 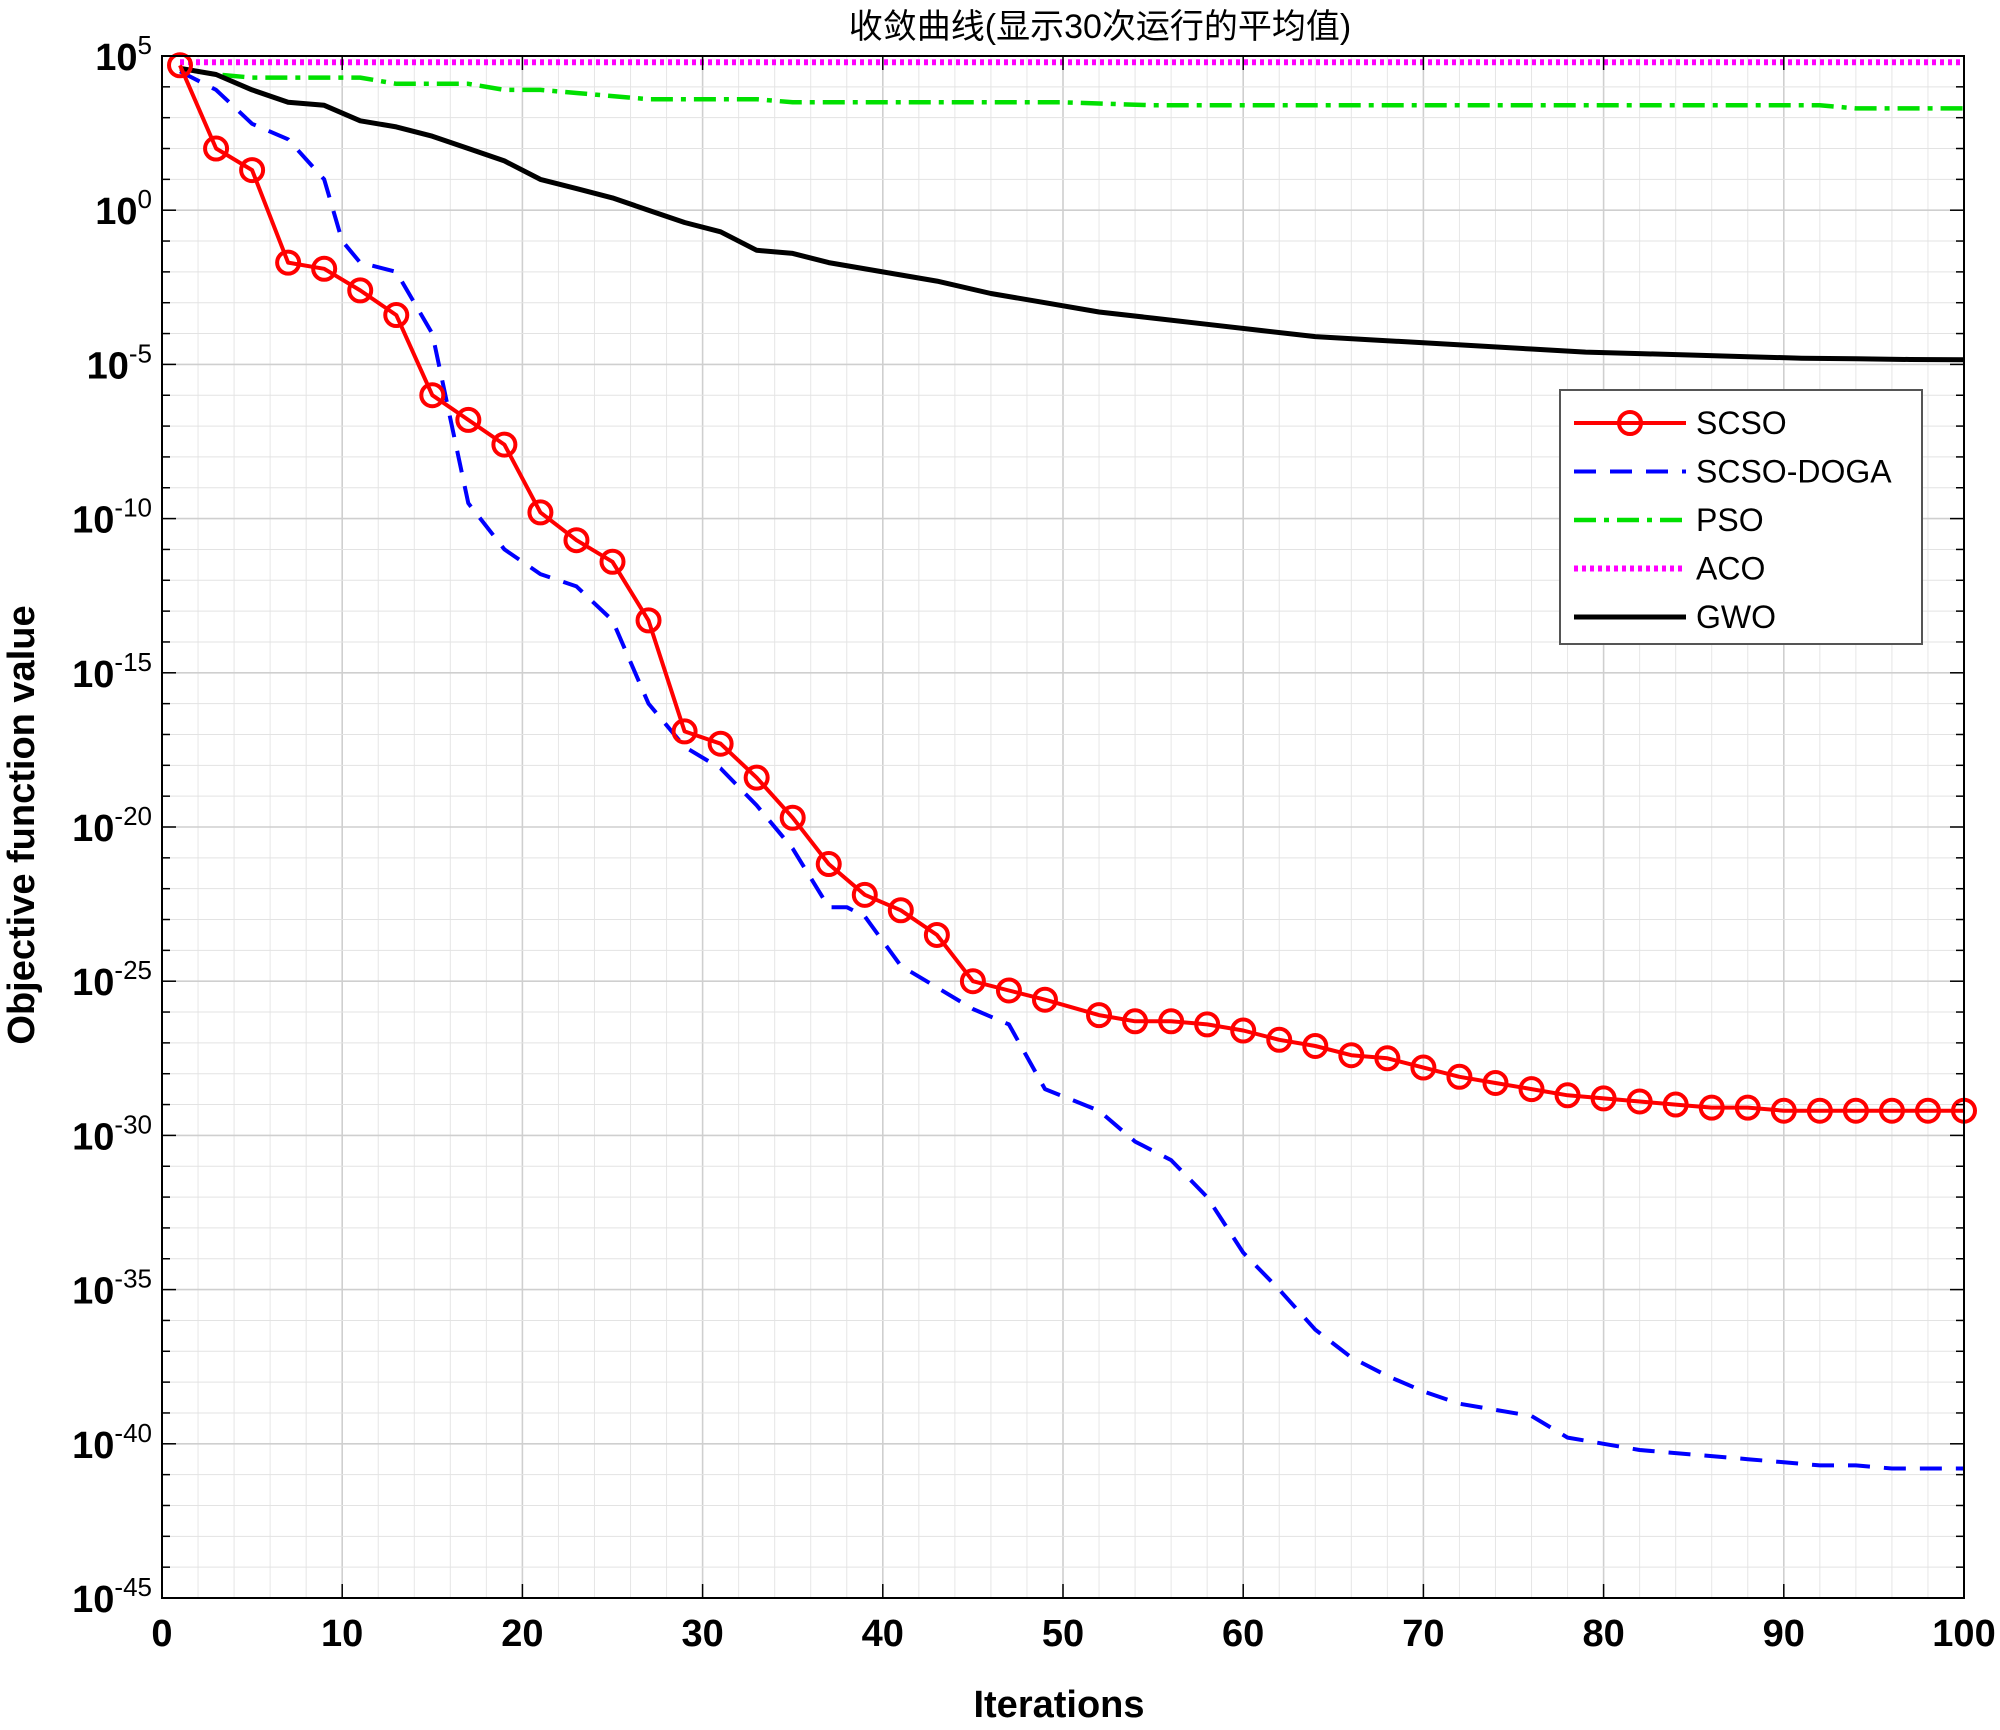 What do you see at coordinates (1423, 1634) in the screenshot?
I see `x-tick-label: 70` at bounding box center [1423, 1634].